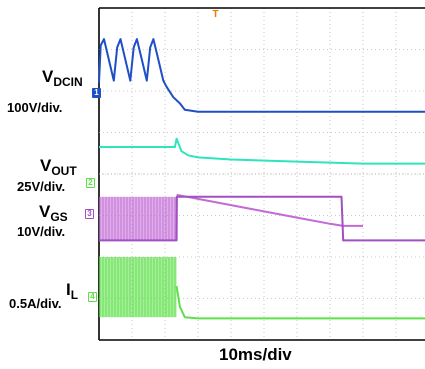 This screenshot has width=425, height=369. I want to click on channel-3-marker: 3, so click(89, 214).